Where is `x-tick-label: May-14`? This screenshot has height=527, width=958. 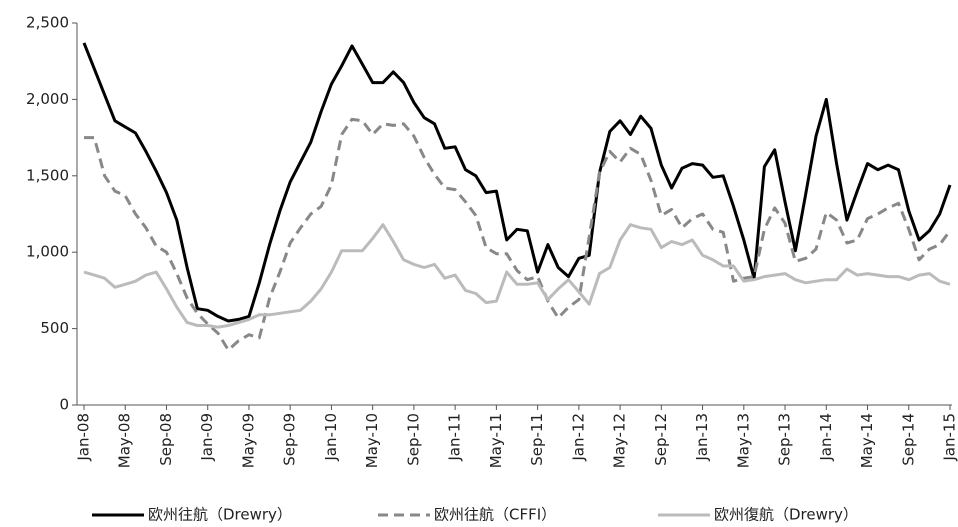
x-tick-label: May-14 is located at coordinates (867, 440).